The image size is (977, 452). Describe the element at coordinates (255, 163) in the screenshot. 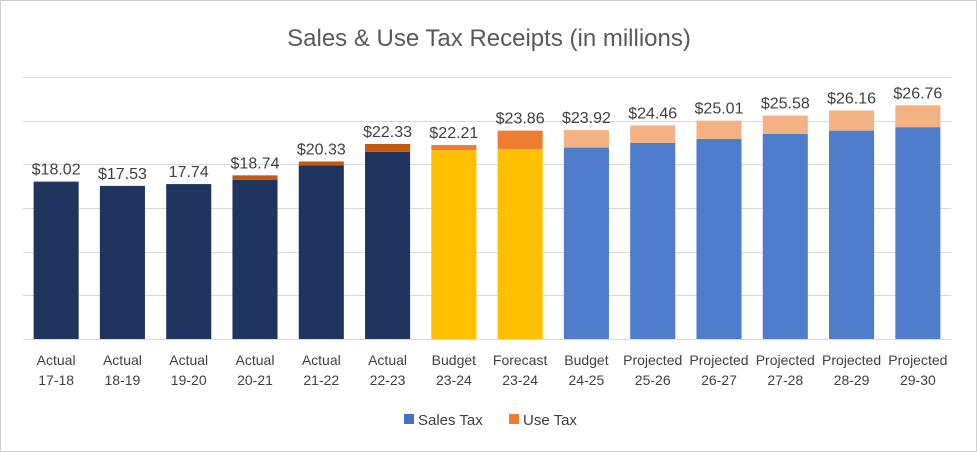

I see `total-label-3: $18.74` at that location.